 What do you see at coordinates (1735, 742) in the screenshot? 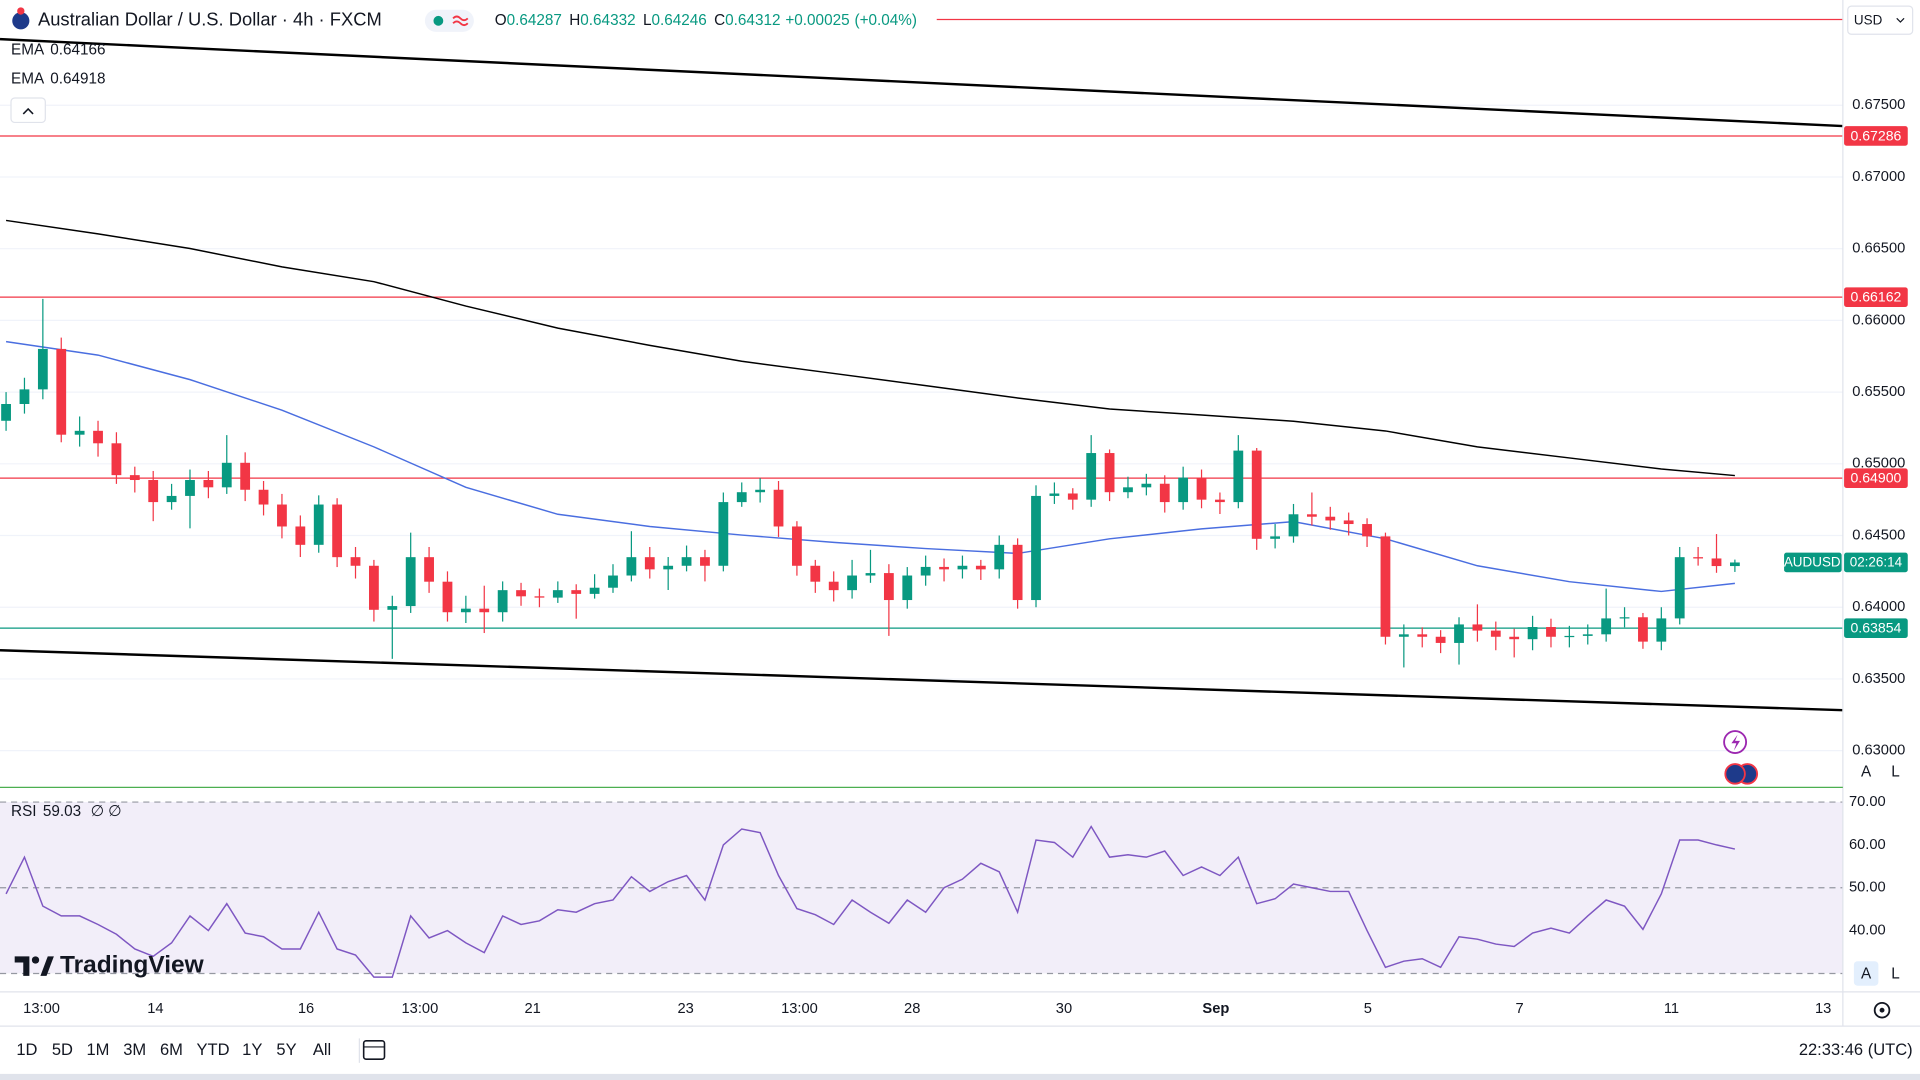
I see `event-glyph` at bounding box center [1735, 742].